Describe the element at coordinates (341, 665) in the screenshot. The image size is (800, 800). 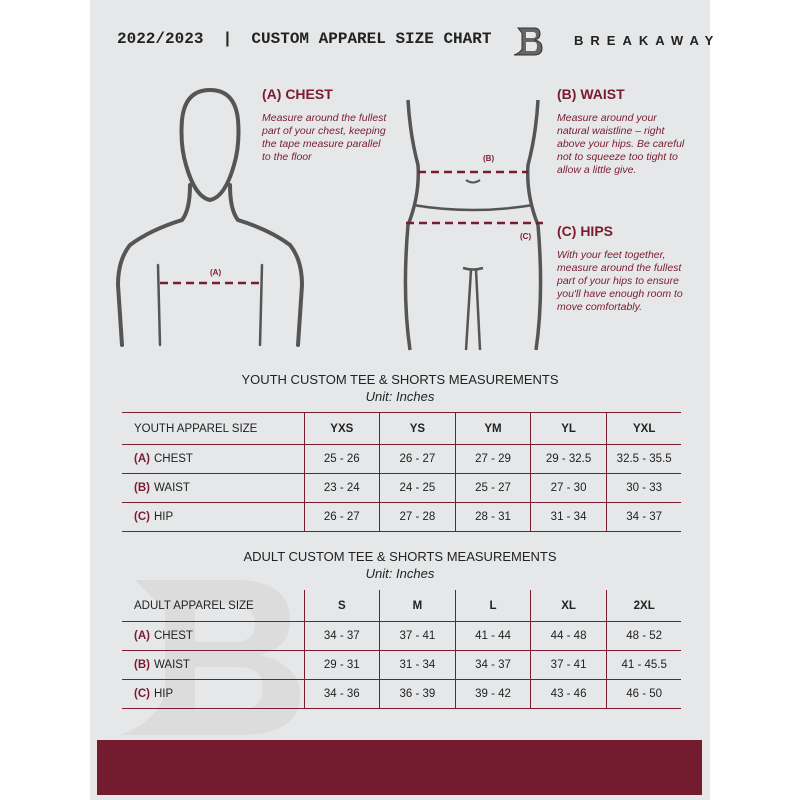
I see `cell: 29 - 31` at that location.